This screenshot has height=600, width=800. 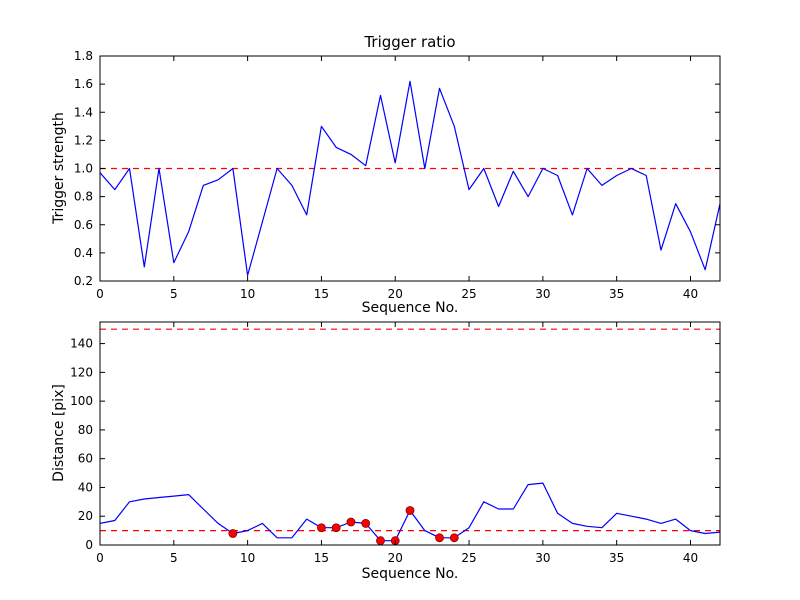 I want to click on y-tick-label: 80, so click(x=85, y=430).